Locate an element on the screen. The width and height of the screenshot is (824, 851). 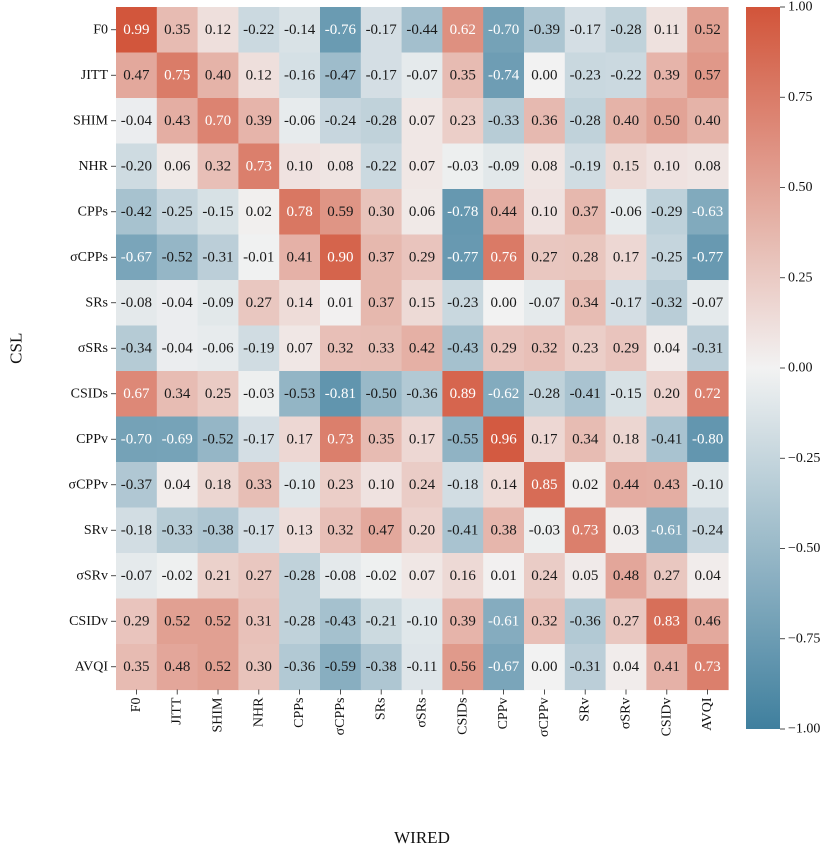
colorbar-tick-label: −0.75 is located at coordinates (804, 638).